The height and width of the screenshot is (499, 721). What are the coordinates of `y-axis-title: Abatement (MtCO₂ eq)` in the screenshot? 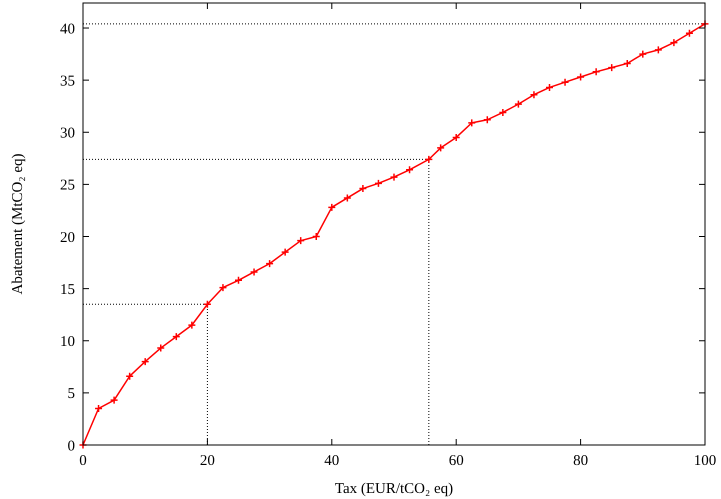 It's located at (18, 224).